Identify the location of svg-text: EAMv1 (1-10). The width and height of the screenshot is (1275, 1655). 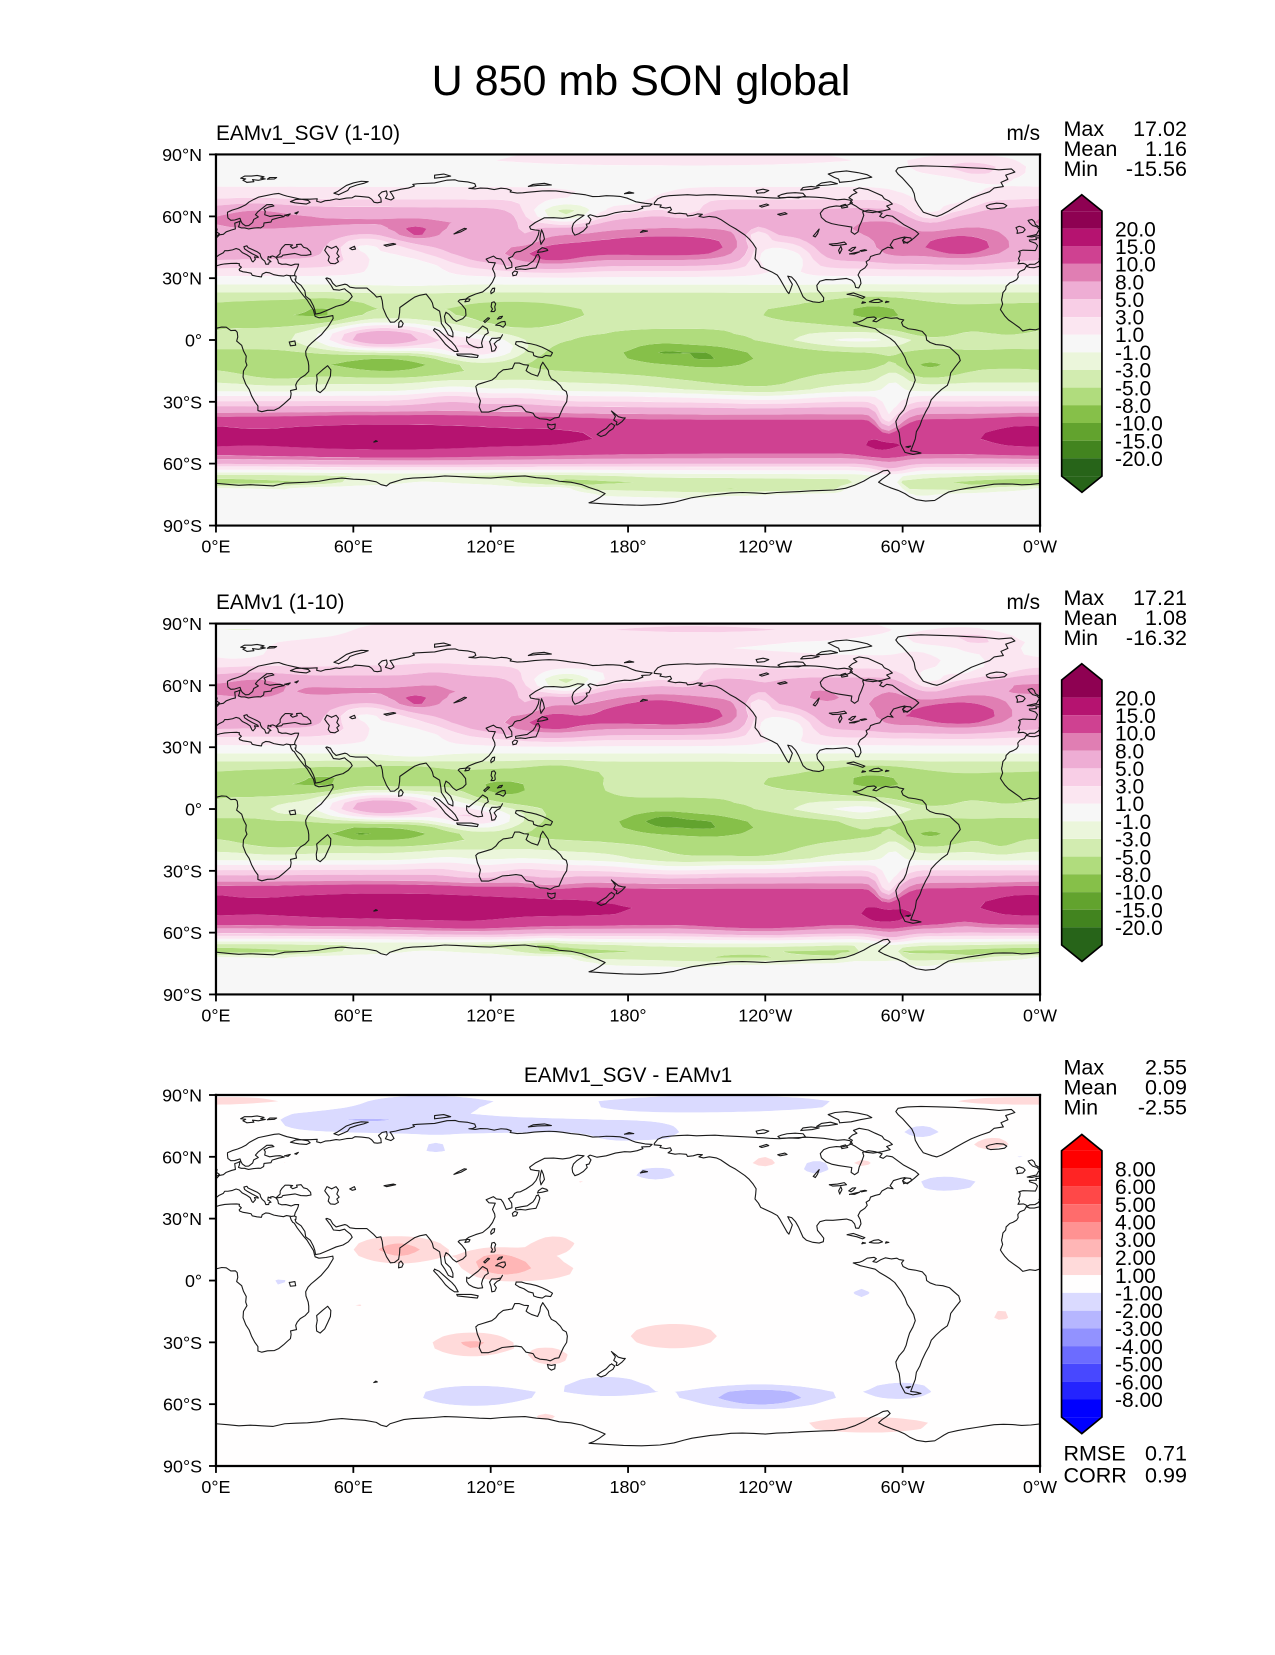
(280, 602).